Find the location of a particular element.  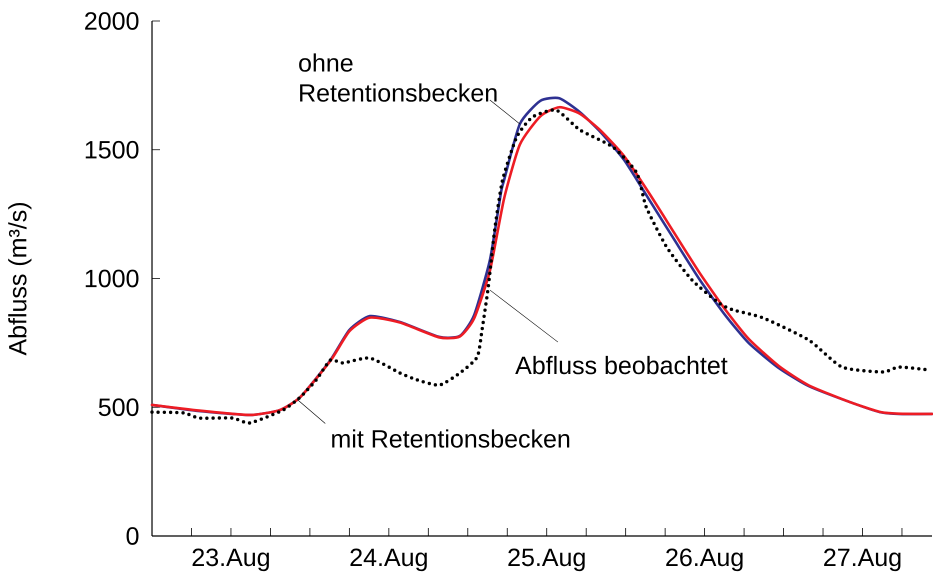

x-tick-label: 26.Aug is located at coordinates (704, 560).